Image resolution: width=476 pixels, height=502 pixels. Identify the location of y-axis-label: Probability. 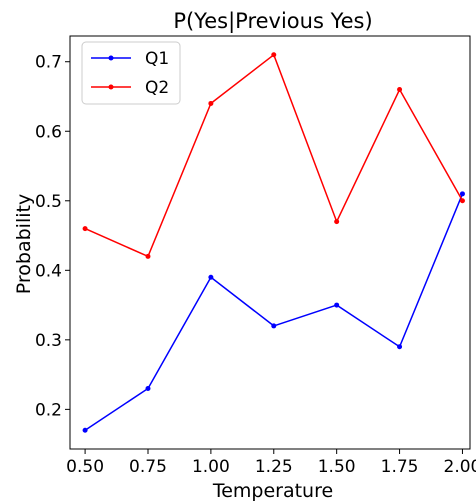
(24, 244).